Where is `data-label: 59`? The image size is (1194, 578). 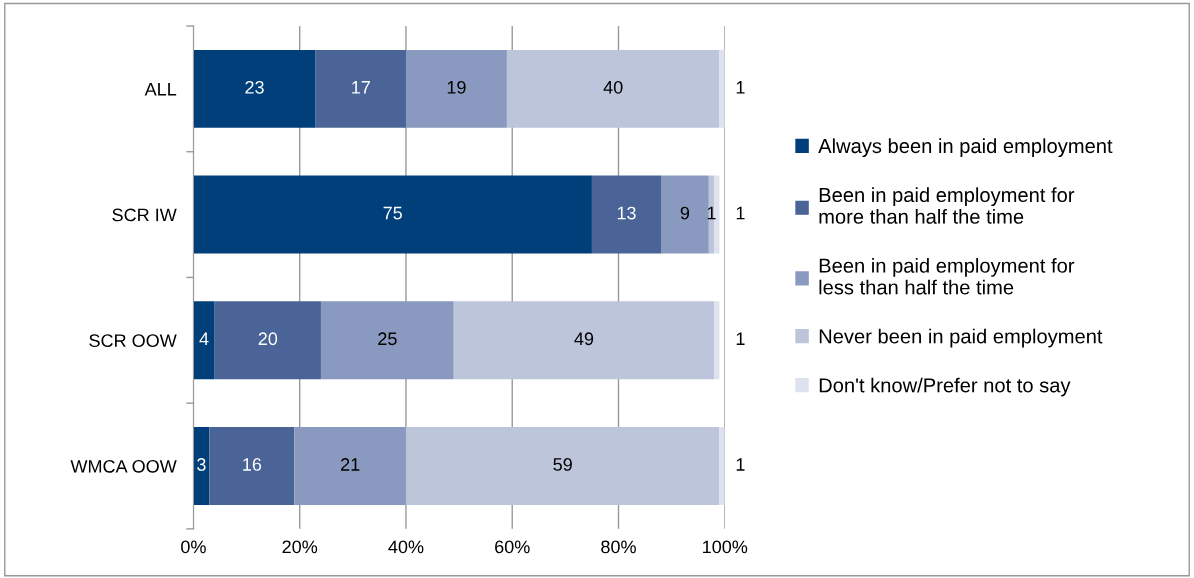
data-label: 59 is located at coordinates (562, 464).